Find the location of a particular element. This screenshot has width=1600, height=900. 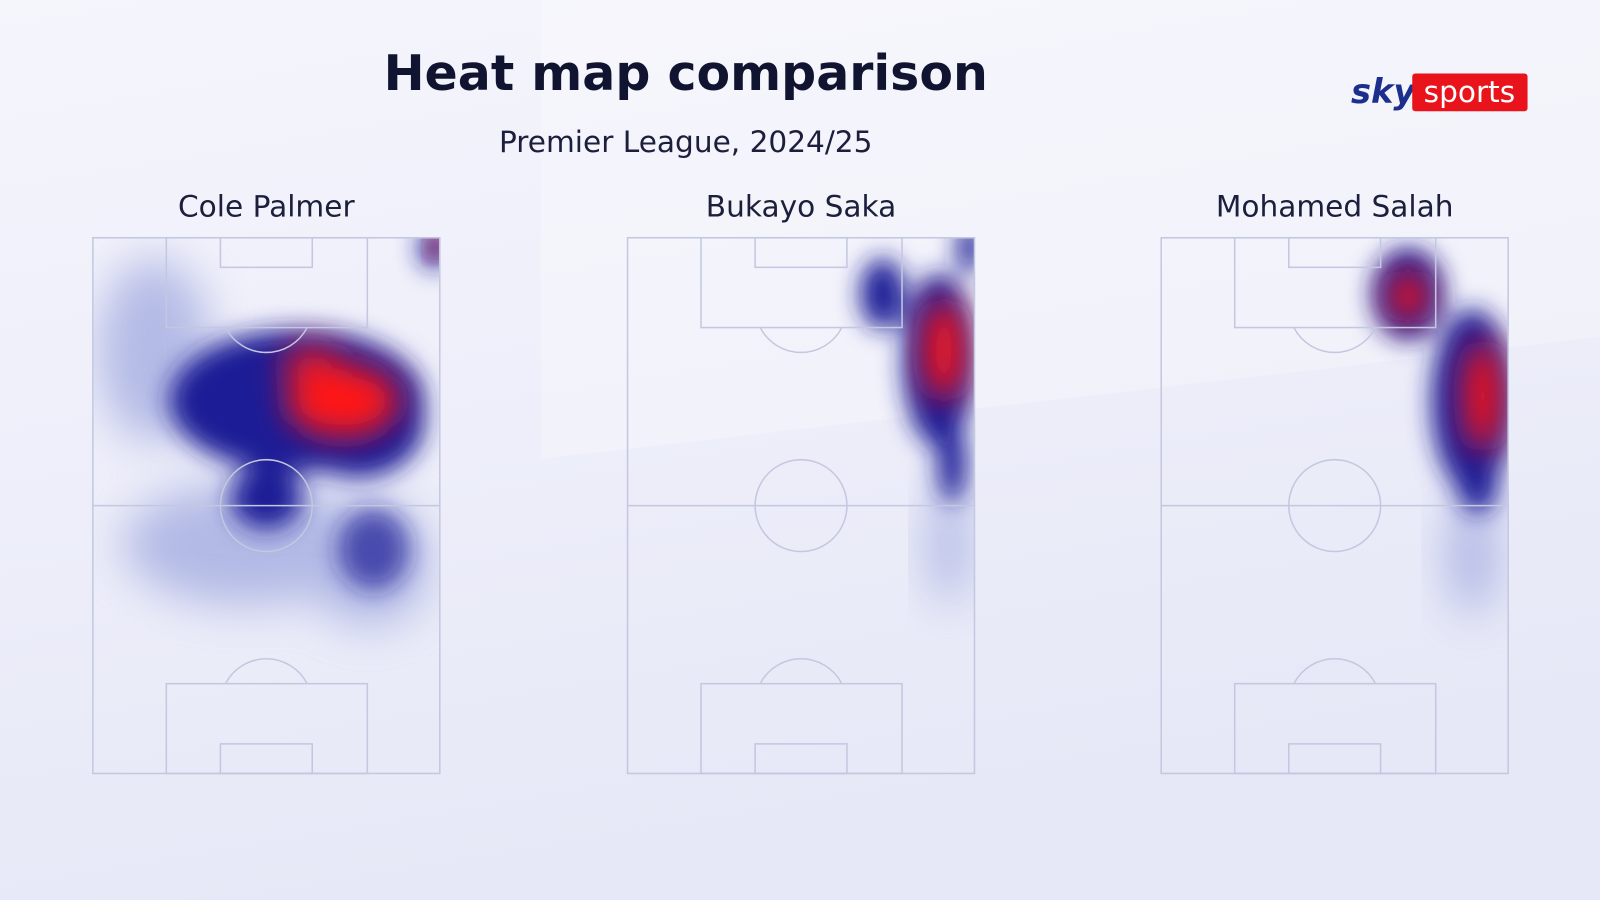

logo: sky sports is located at coordinates (1439, 92).